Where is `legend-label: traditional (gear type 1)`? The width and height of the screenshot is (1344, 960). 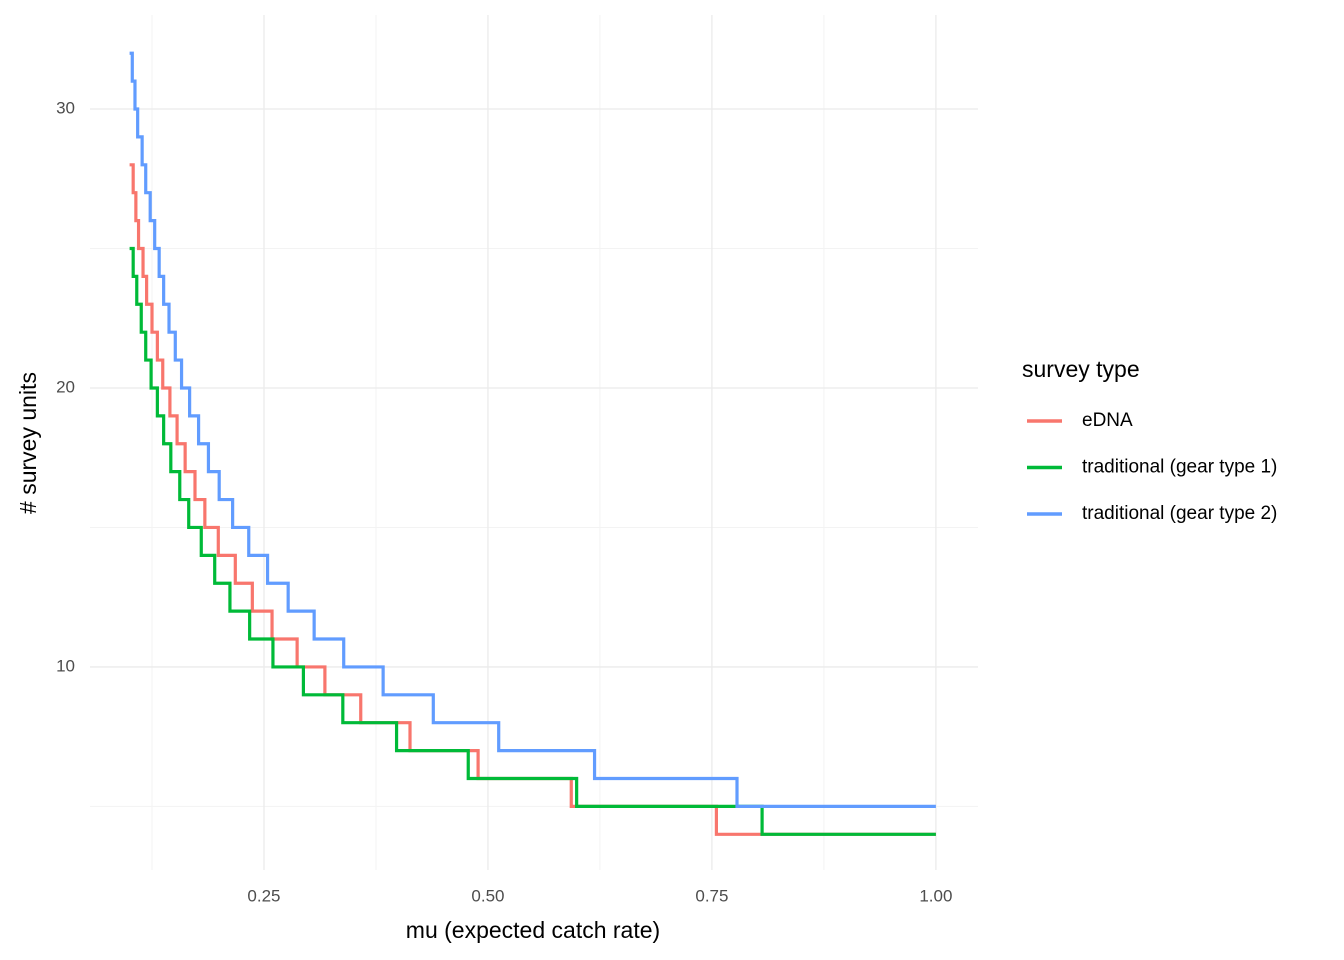
legend-label: traditional (gear type 1) is located at coordinates (1179, 467).